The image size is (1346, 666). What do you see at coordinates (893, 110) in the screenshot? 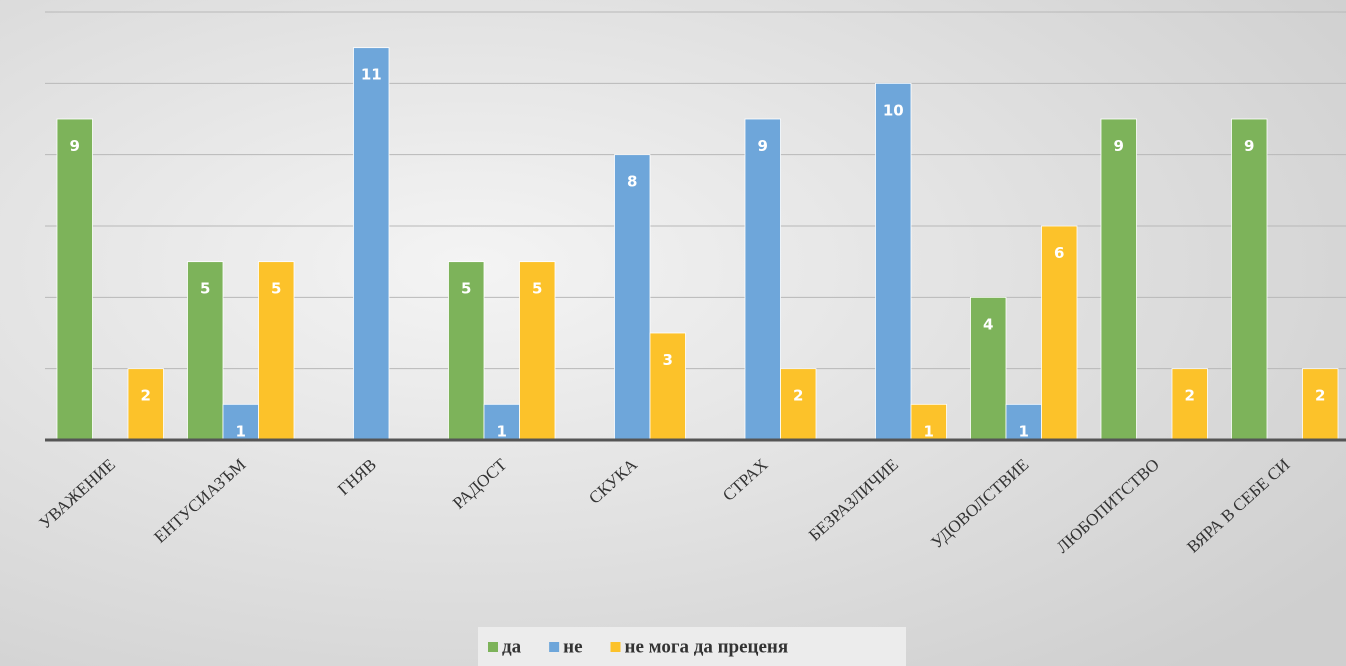
I see `data-label: 10` at bounding box center [893, 110].